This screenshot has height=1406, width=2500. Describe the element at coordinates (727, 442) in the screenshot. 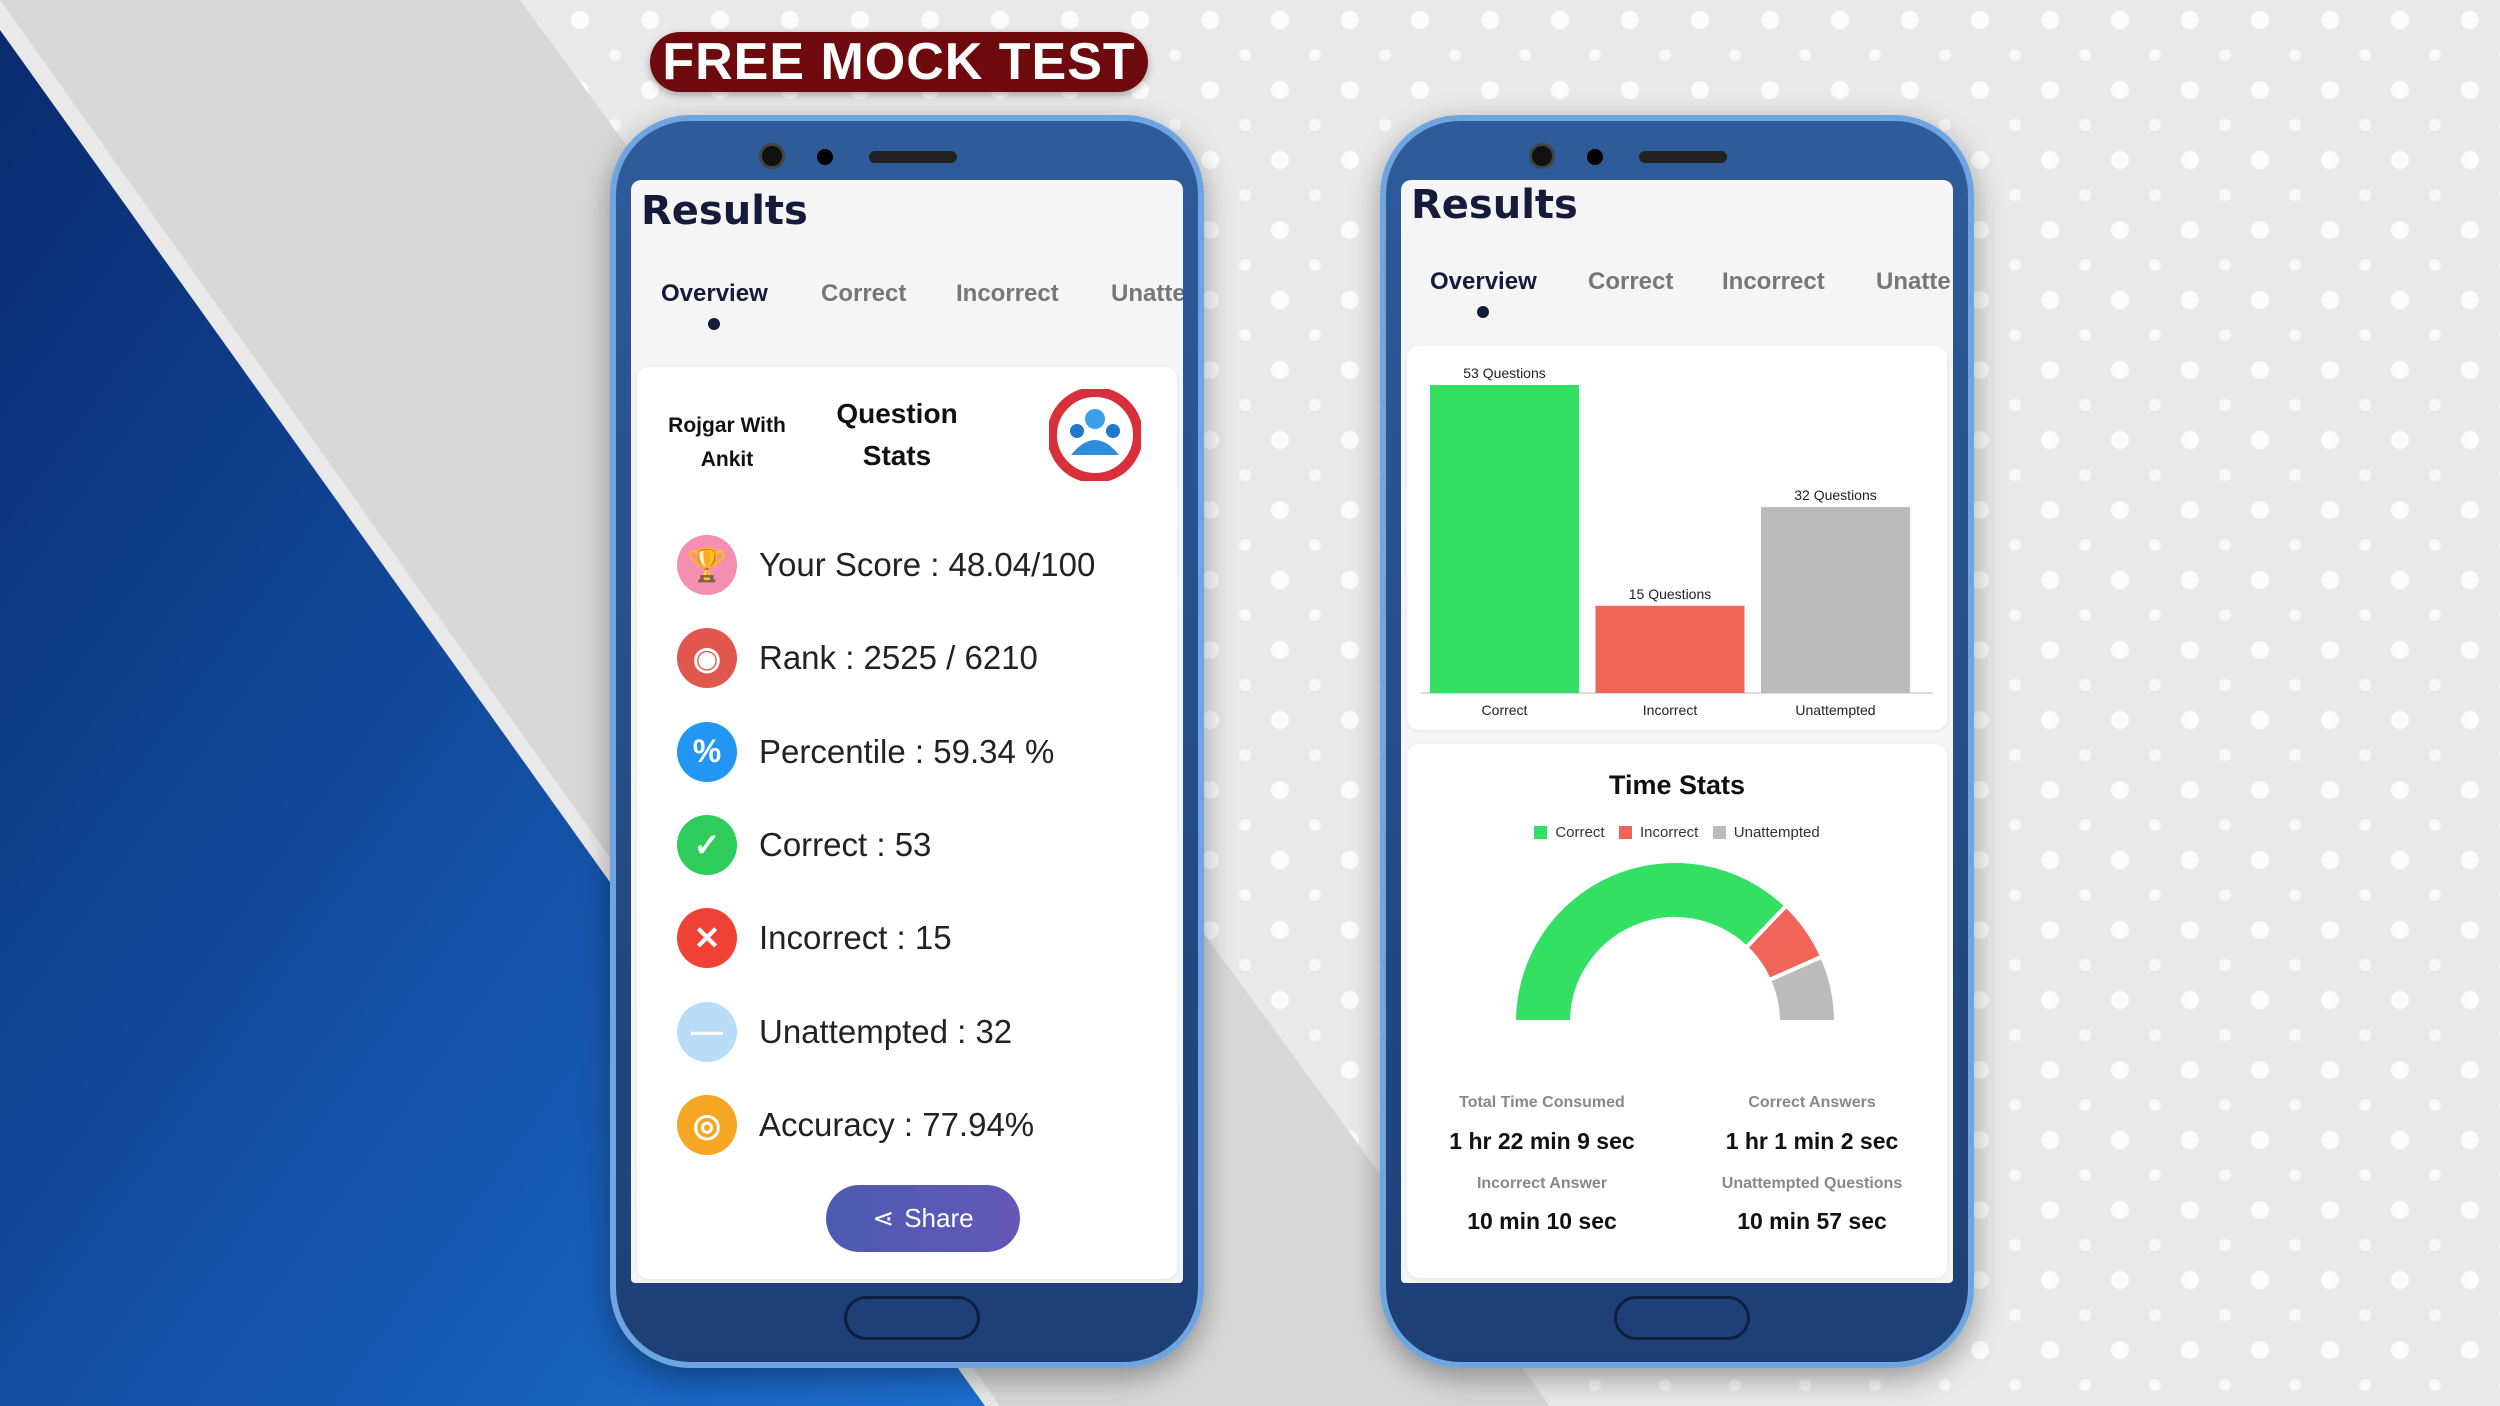

I see `brand-name: Rojgar With Ankit` at that location.